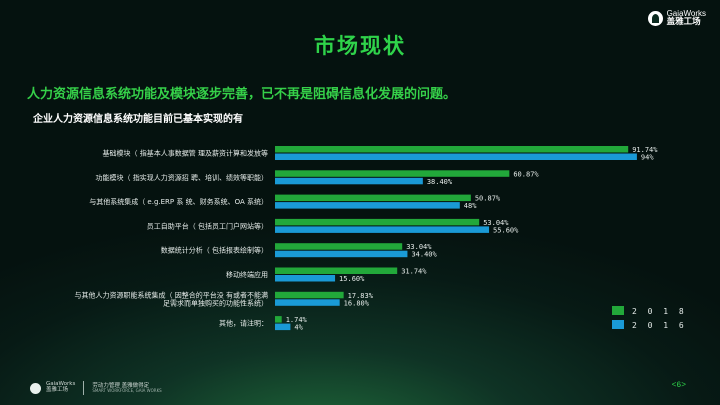 This screenshot has width=720, height=405. What do you see at coordinates (678, 385) in the screenshot?
I see `page-number: <6>` at bounding box center [678, 385].